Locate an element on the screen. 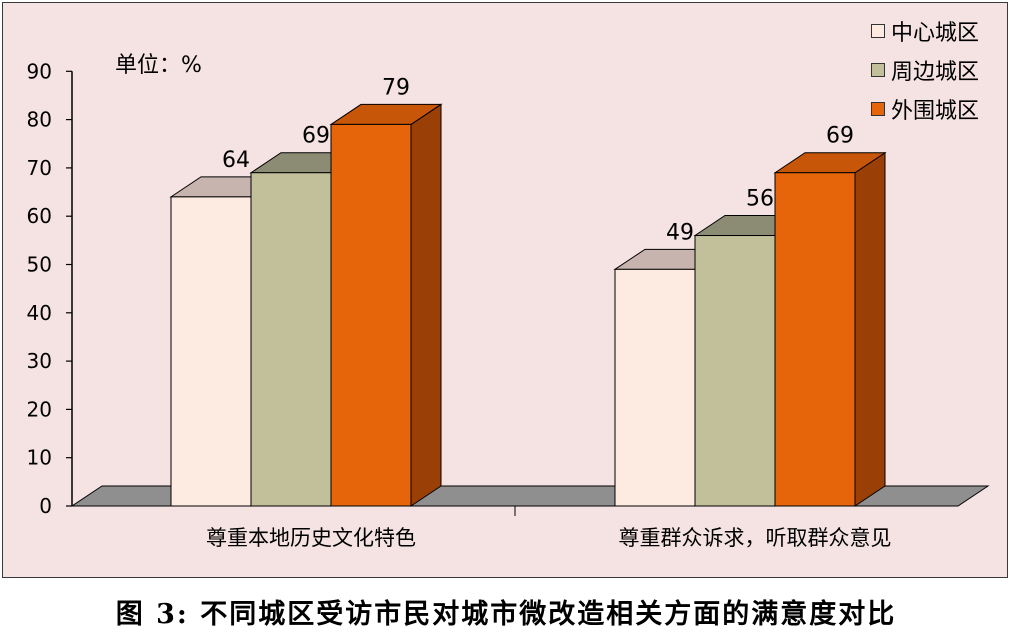 The height and width of the screenshot is (637, 1012). legend-swatch-center is located at coordinates (878, 30).